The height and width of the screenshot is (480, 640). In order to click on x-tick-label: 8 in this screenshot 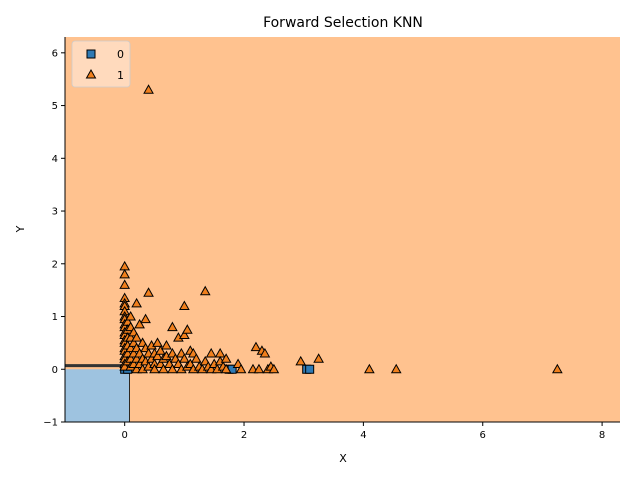, I will do `click(602, 435)`.